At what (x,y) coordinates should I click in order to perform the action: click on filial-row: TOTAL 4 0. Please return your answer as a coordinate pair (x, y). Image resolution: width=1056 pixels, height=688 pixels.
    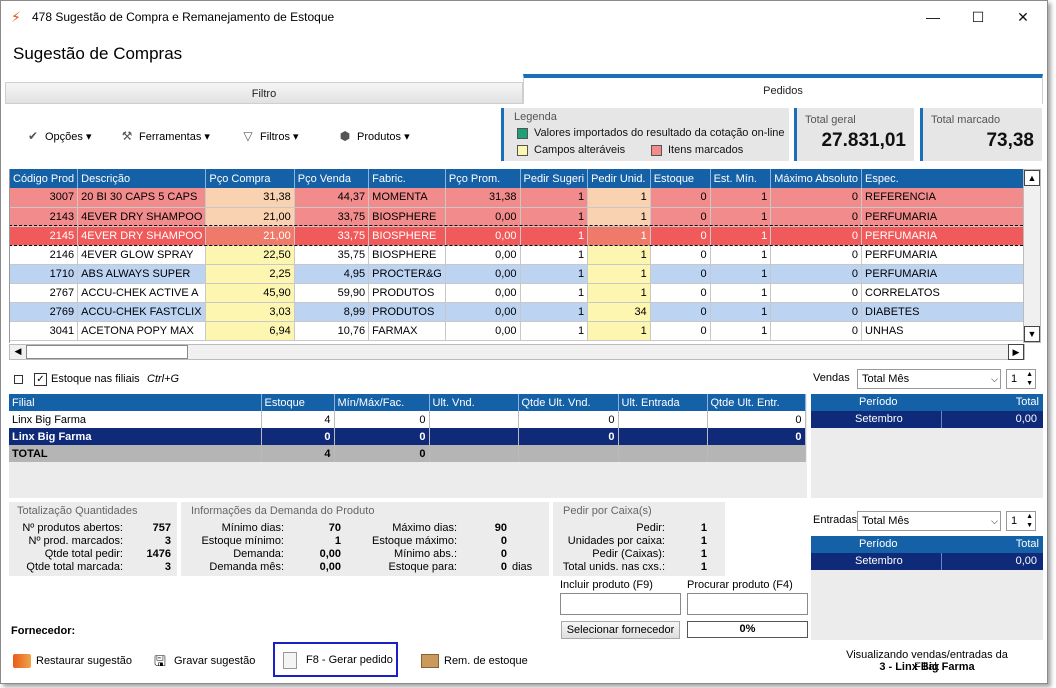
    Looking at the image, I should click on (407, 453).